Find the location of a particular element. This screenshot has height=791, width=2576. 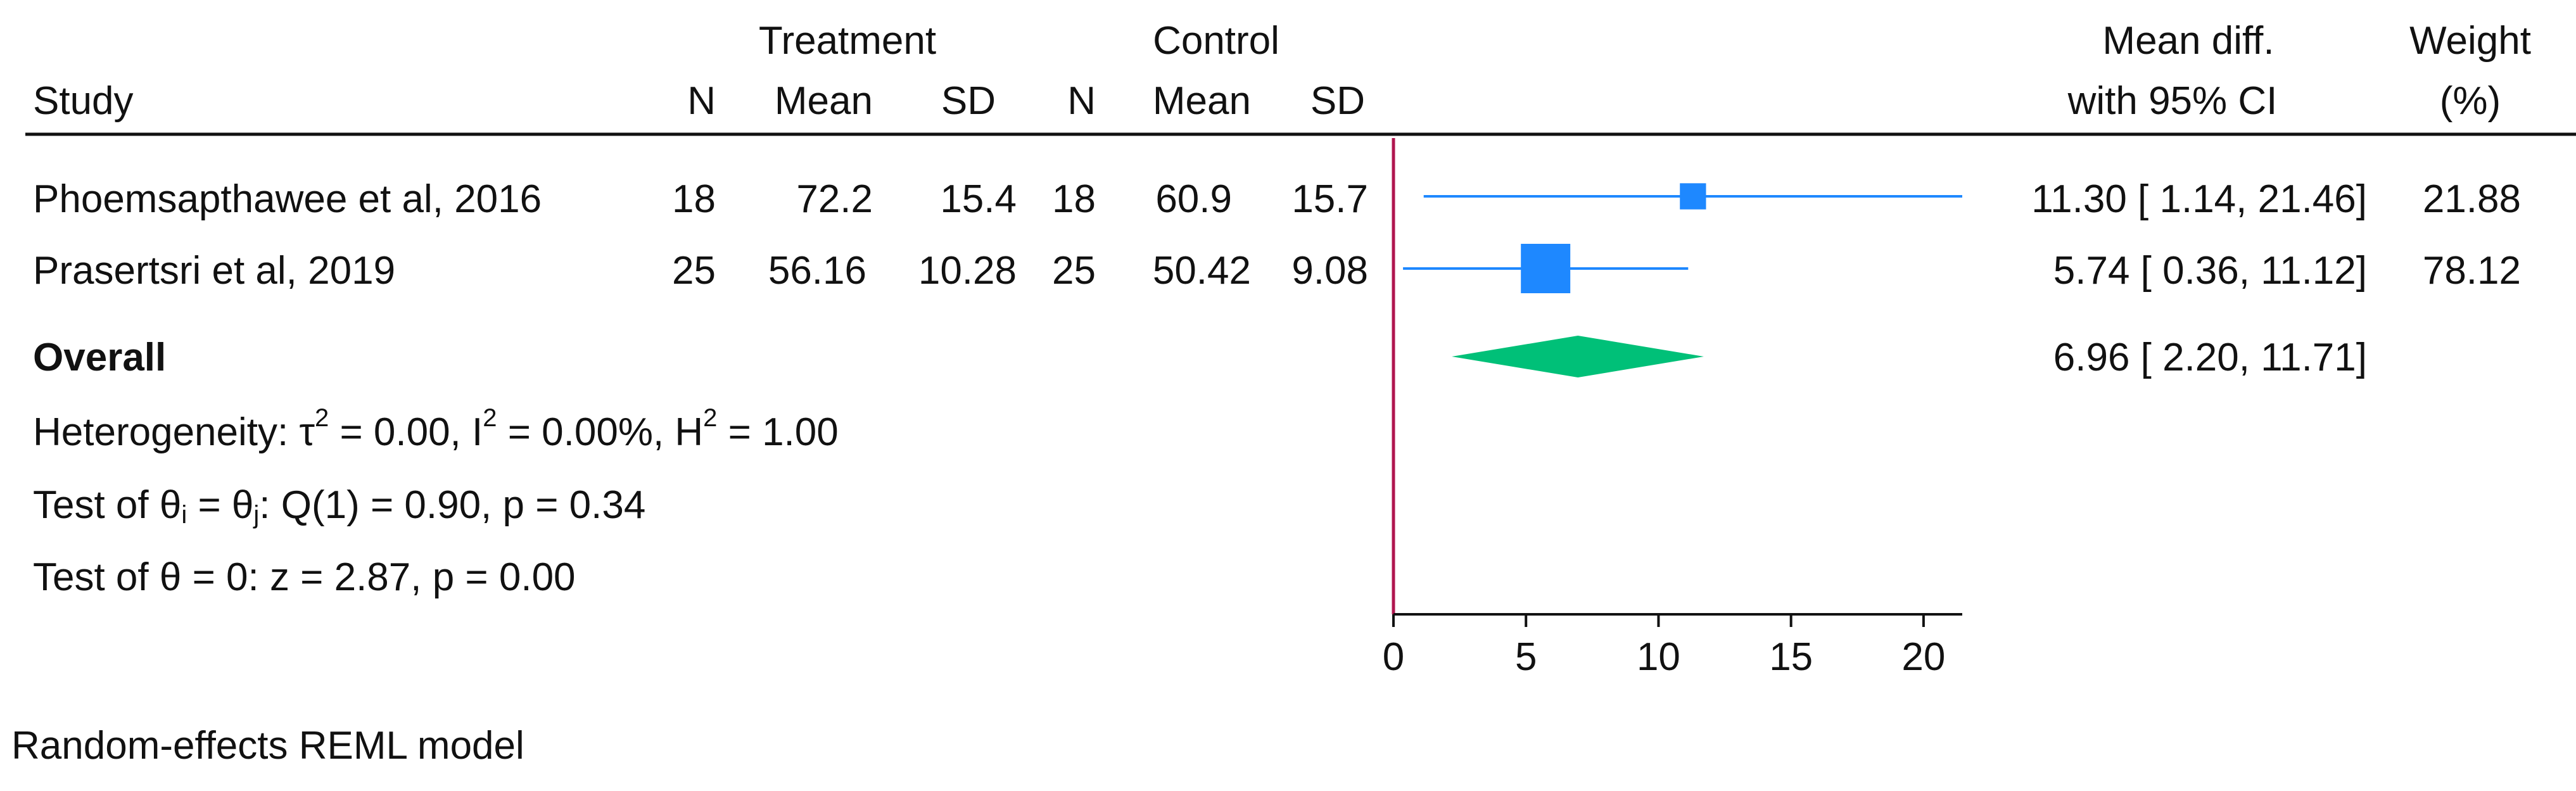

header-treatment: Treatment is located at coordinates (848, 41).